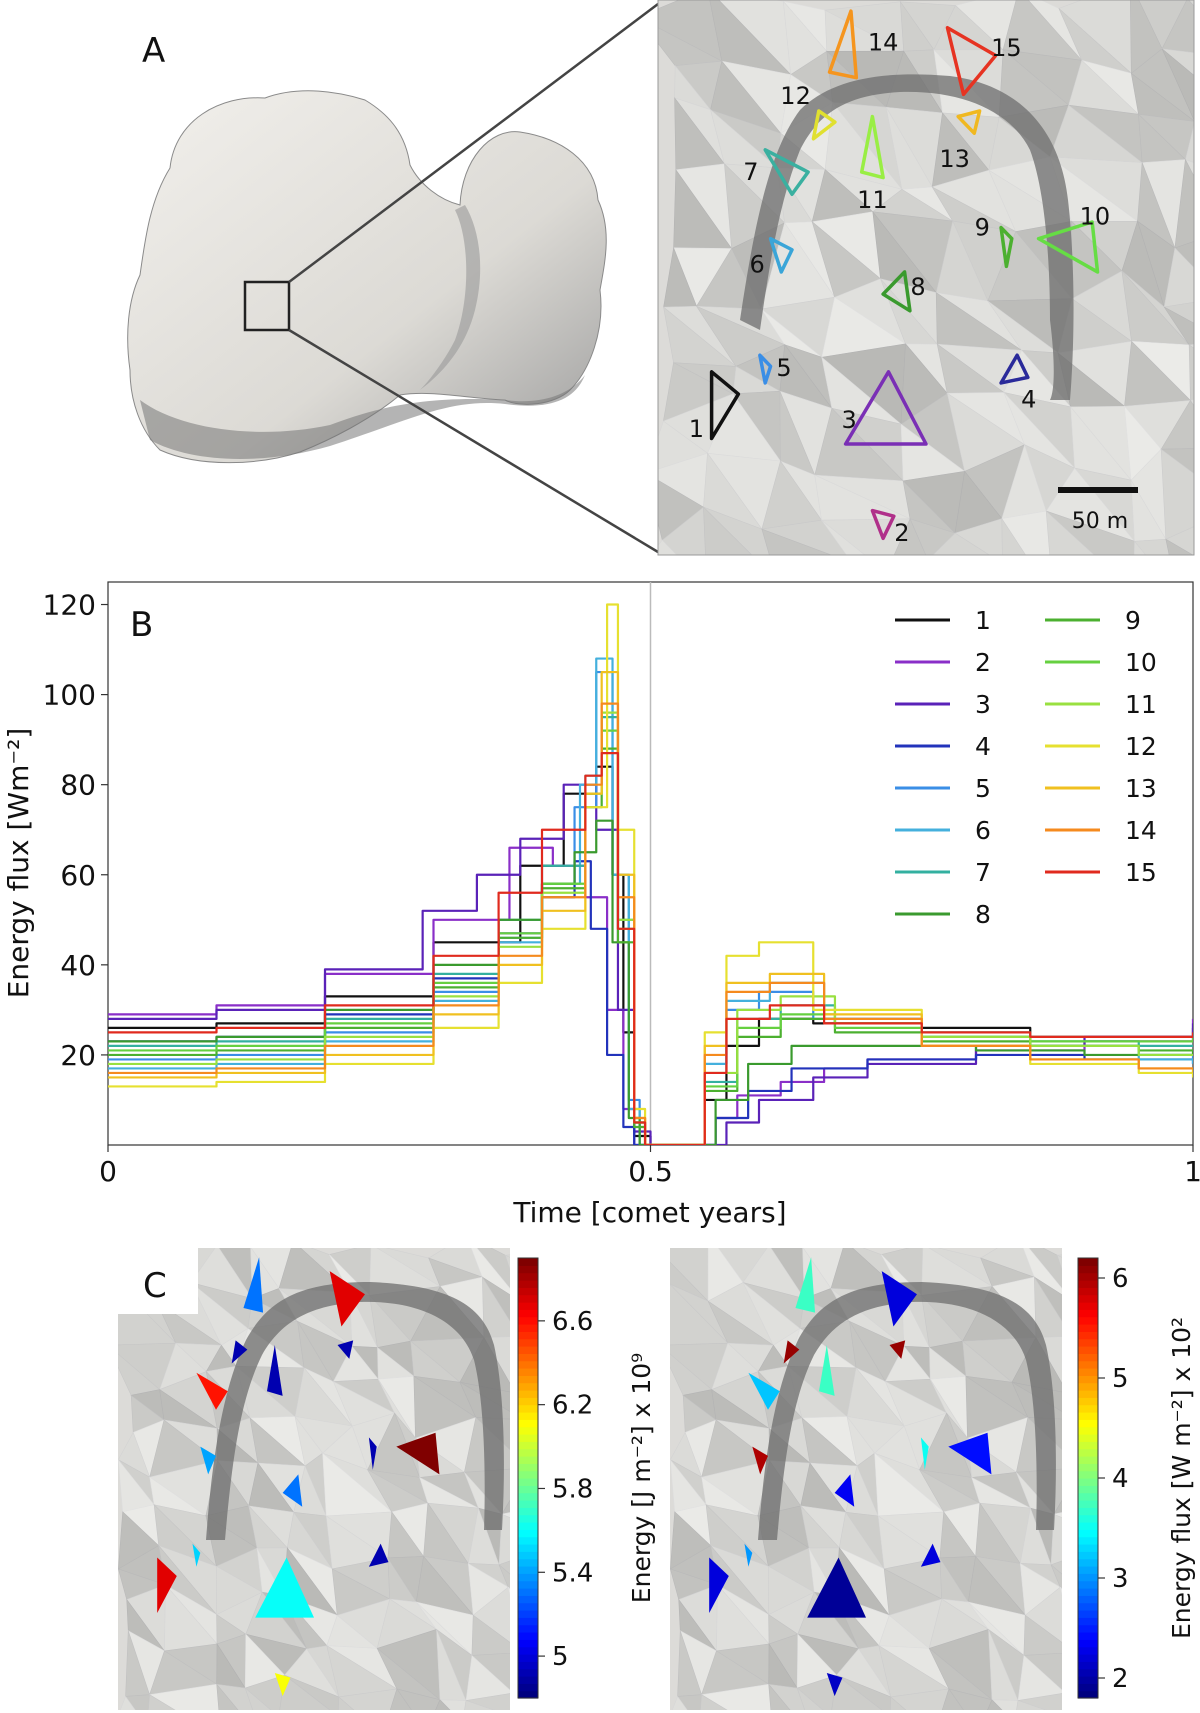 The width and height of the screenshot is (1200, 1713). What do you see at coordinates (69, 695) in the screenshot?
I see `y-tick-label: 100` at bounding box center [69, 695].